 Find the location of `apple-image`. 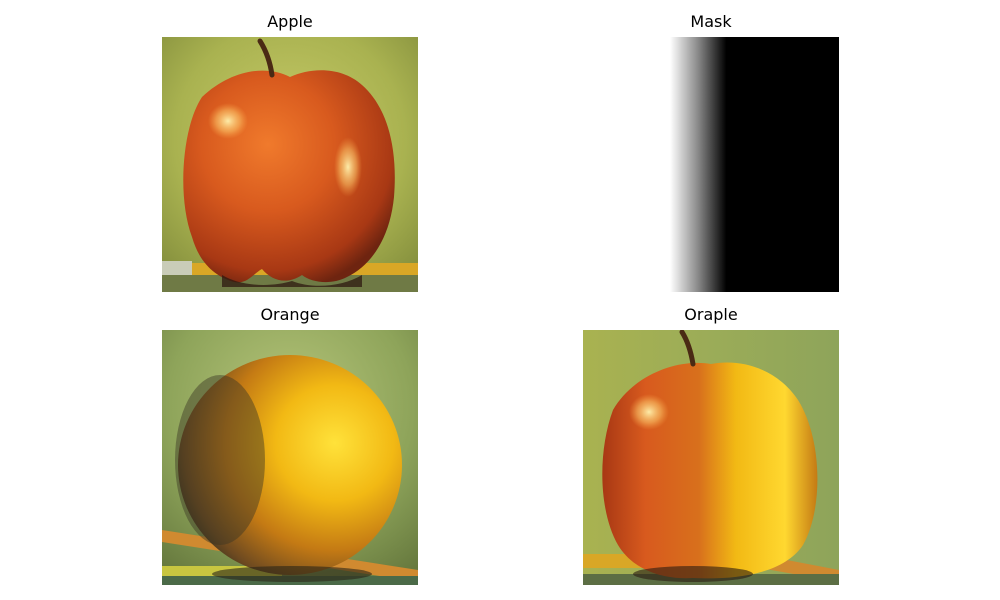

apple-image is located at coordinates (290, 164).